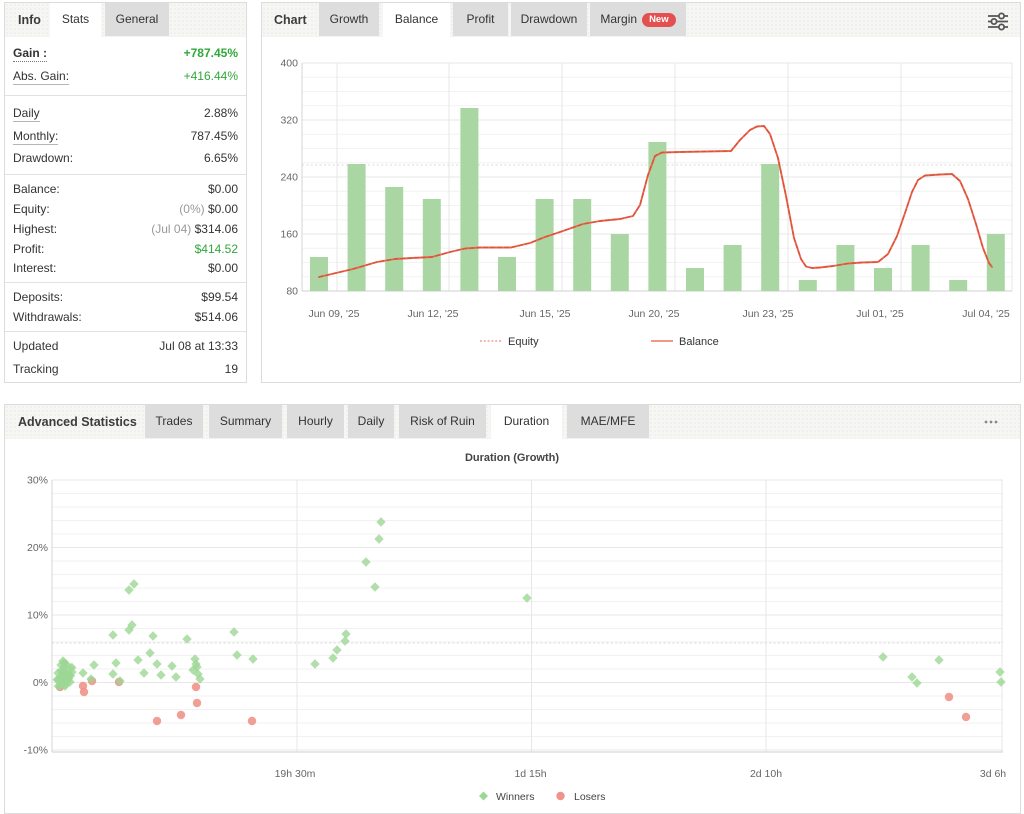  Describe the element at coordinates (292, 292) in the screenshot. I see `svg-text: 80` at that location.